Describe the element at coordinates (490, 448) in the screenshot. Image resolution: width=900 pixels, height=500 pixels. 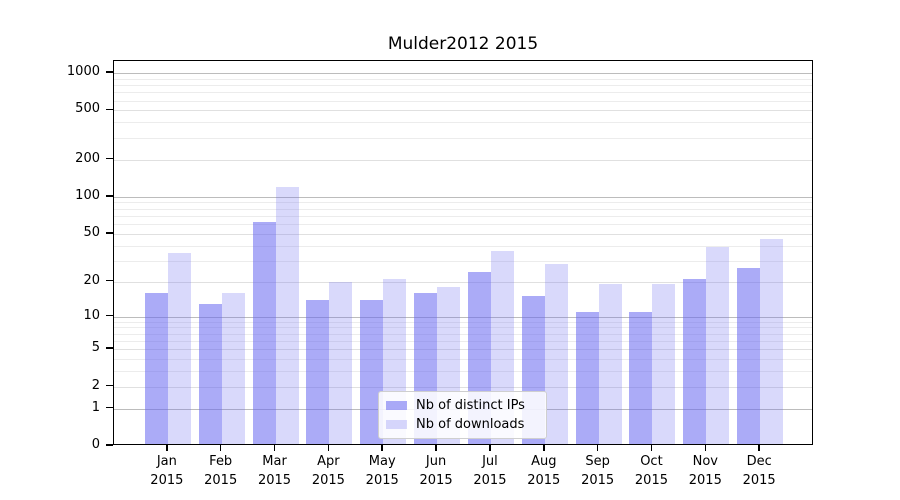
I see `x-tick-jul` at that location.